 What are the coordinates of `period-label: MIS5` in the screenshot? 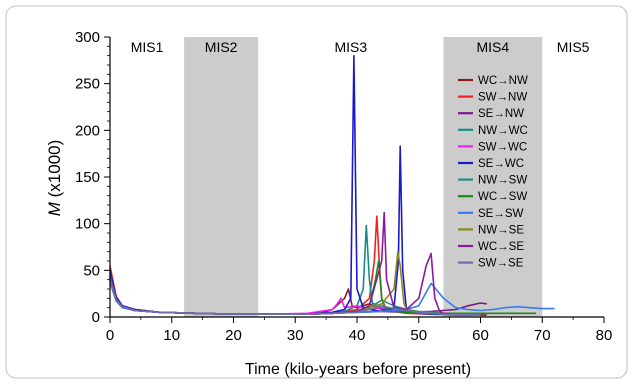 It's located at (573, 47).